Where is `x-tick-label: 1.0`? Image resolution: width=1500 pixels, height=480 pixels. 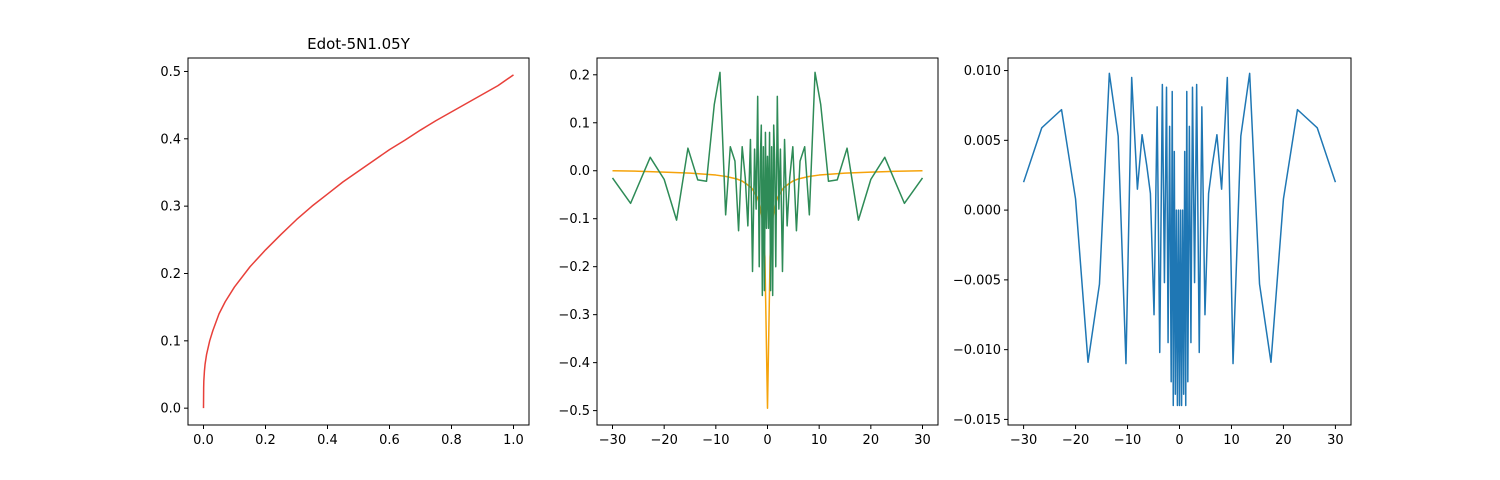 x-tick-label: 1.0 is located at coordinates (513, 440).